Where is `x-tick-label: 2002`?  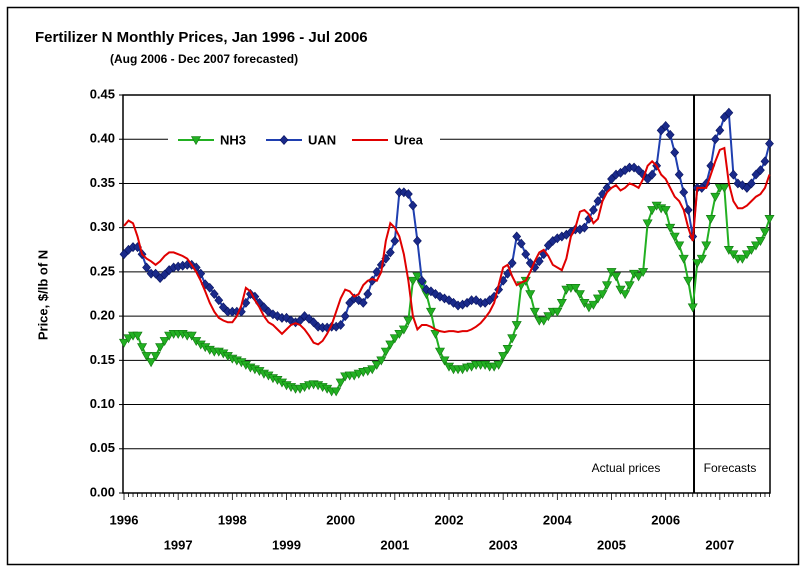 x-tick-label: 2002 is located at coordinates (449, 519).